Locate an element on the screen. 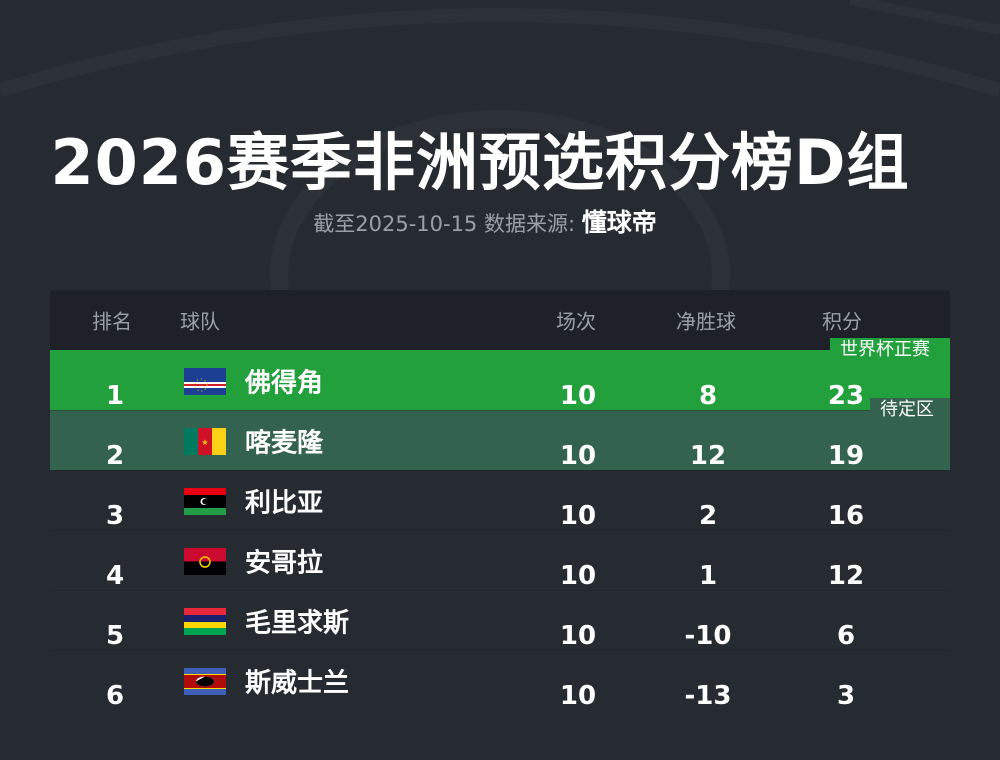 The height and width of the screenshot is (760, 1000). date-source-label: 截至2025-10-15 数据来源: is located at coordinates (444, 224).